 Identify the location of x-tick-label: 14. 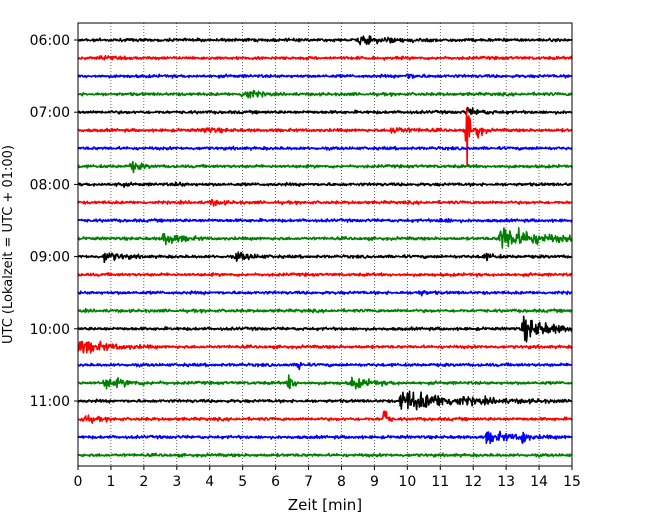
(539, 482).